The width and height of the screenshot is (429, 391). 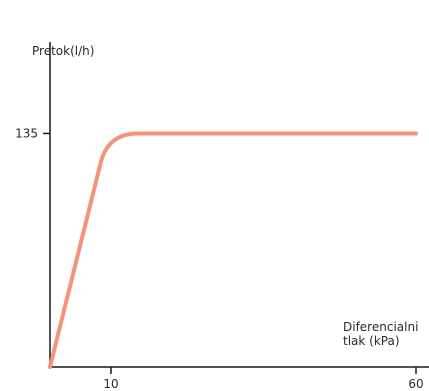 What do you see at coordinates (371, 341) in the screenshot?
I see `x-axis-label-line-2: tlak (kPa)` at bounding box center [371, 341].